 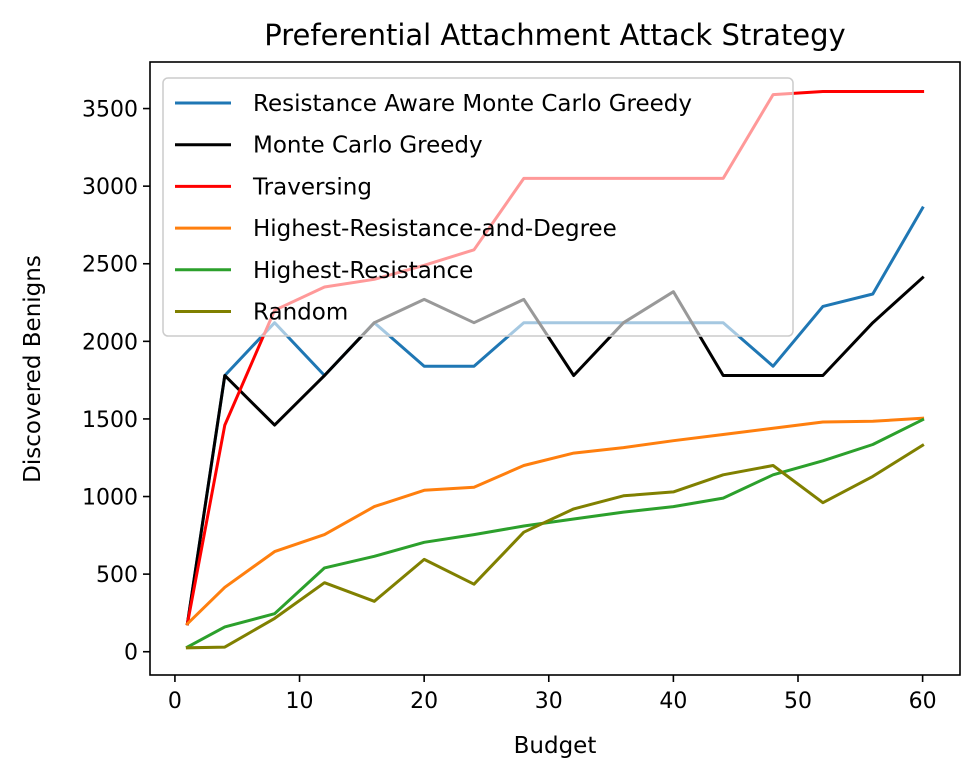 What do you see at coordinates (117, 575) in the screenshot?
I see `y-tick-label-1: 500` at bounding box center [117, 575].